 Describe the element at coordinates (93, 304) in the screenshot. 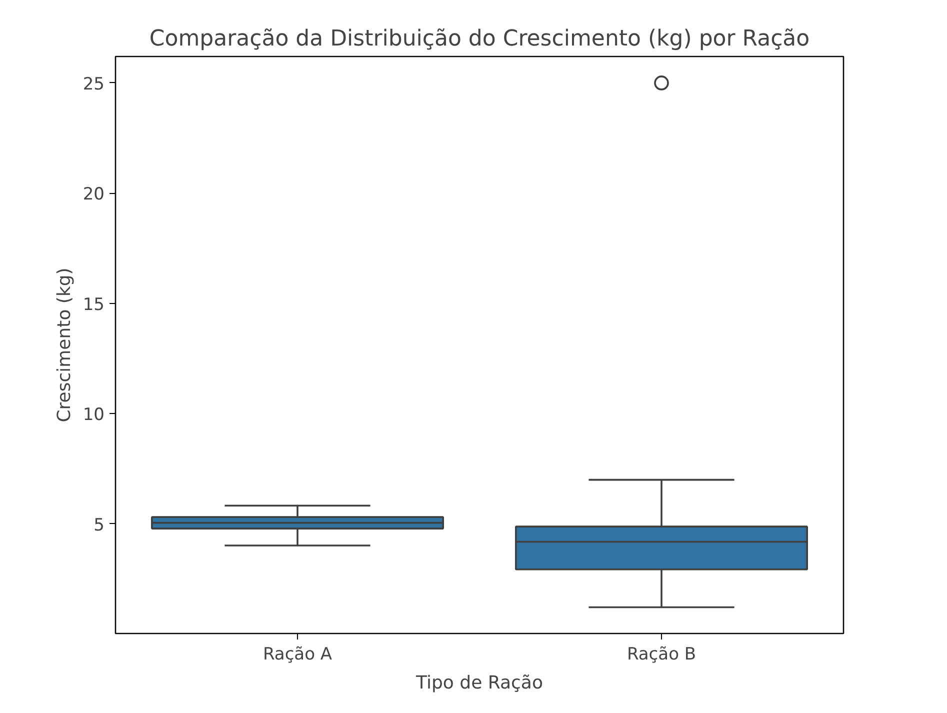

I see `y-tick-label: 15` at that location.